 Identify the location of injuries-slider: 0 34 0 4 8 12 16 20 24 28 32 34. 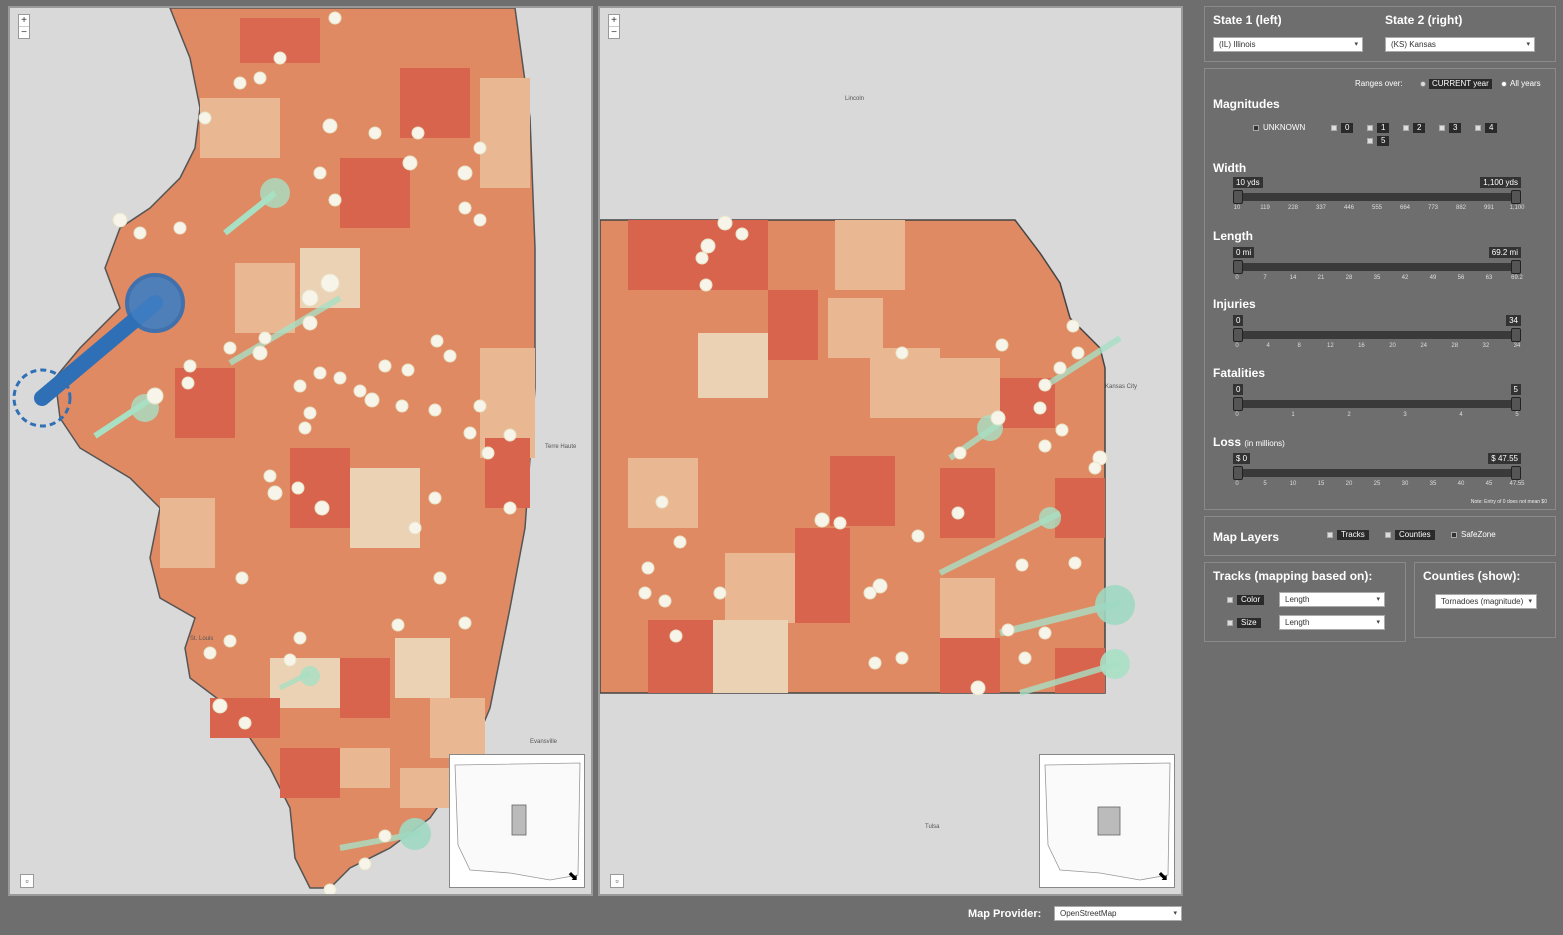
(1377, 335).